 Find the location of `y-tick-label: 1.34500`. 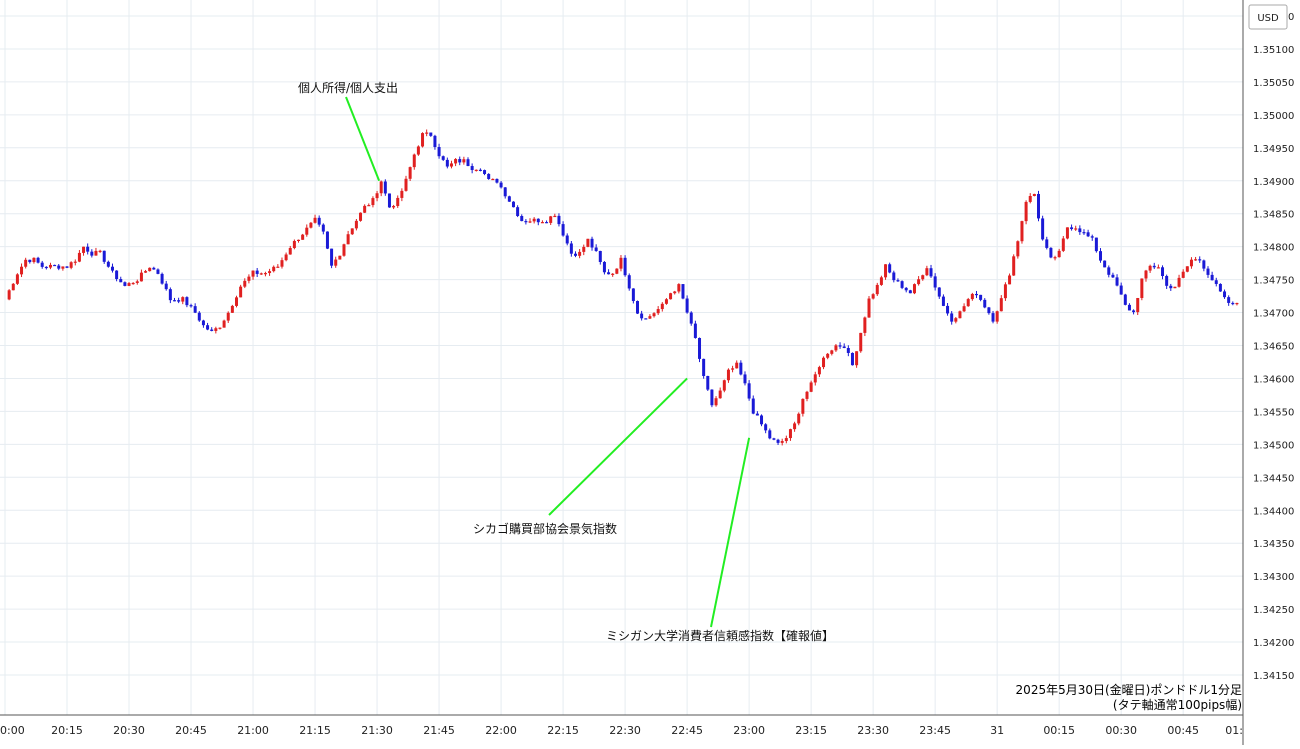

y-tick-label: 1.34500 is located at coordinates (1273, 445).